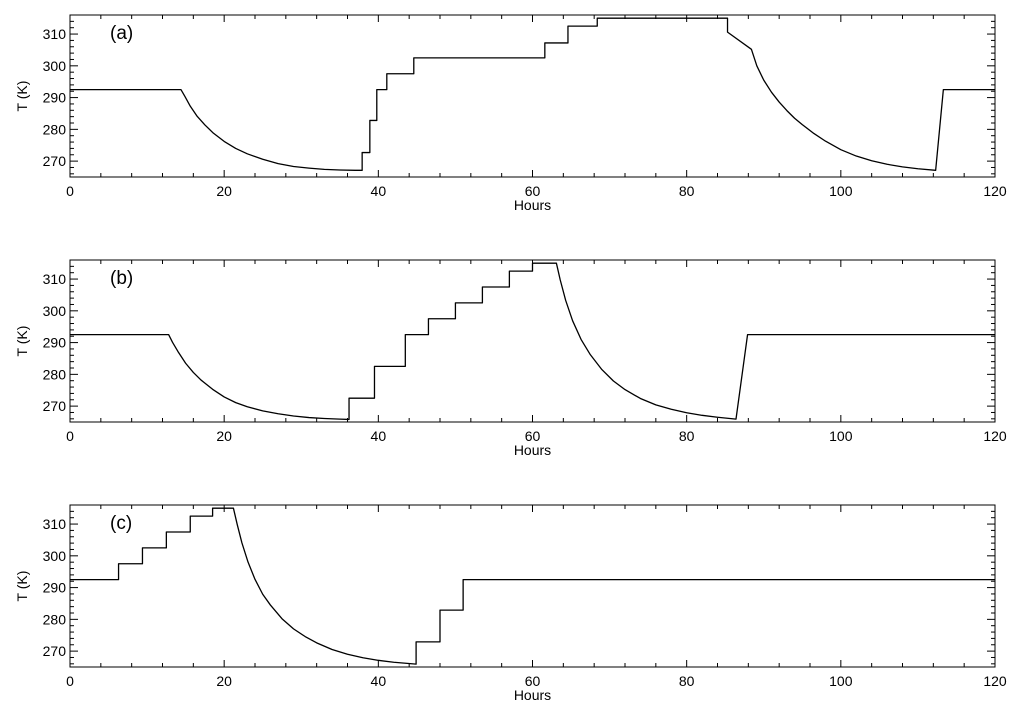  Describe the element at coordinates (121, 33) in the screenshot. I see `panel-label: (a)` at that location.